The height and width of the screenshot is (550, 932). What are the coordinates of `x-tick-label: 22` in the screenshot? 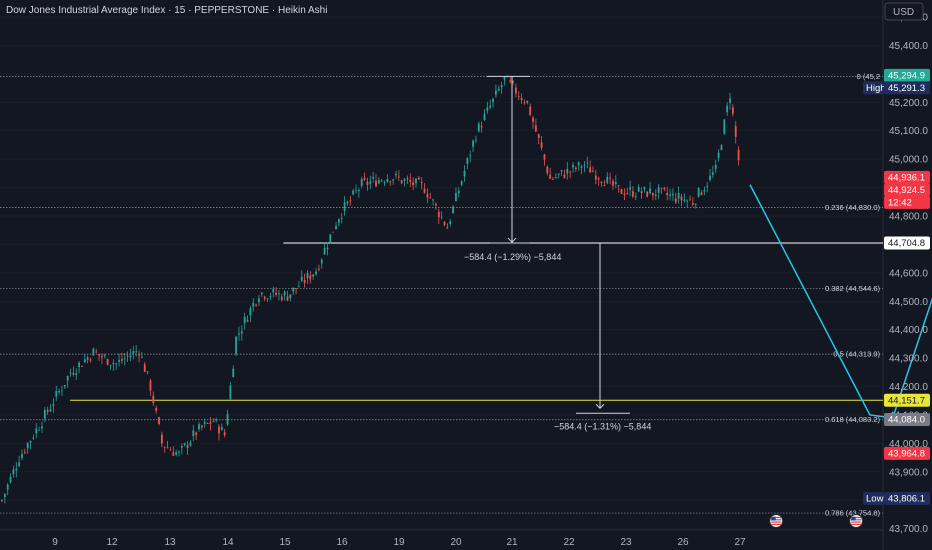 It's located at (569, 542).